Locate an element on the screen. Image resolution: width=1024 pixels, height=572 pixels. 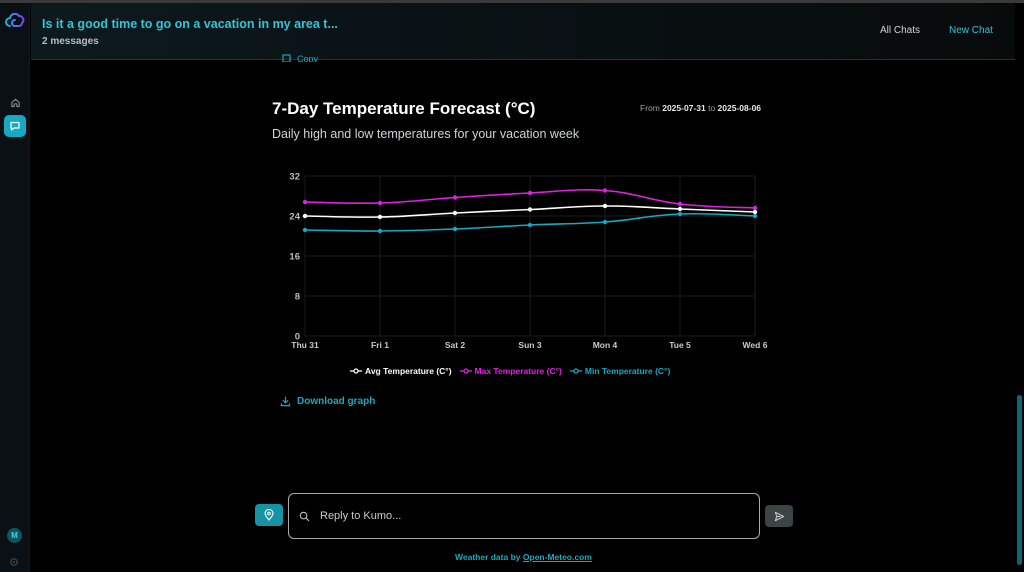
map-pin-icon is located at coordinates (269, 515).